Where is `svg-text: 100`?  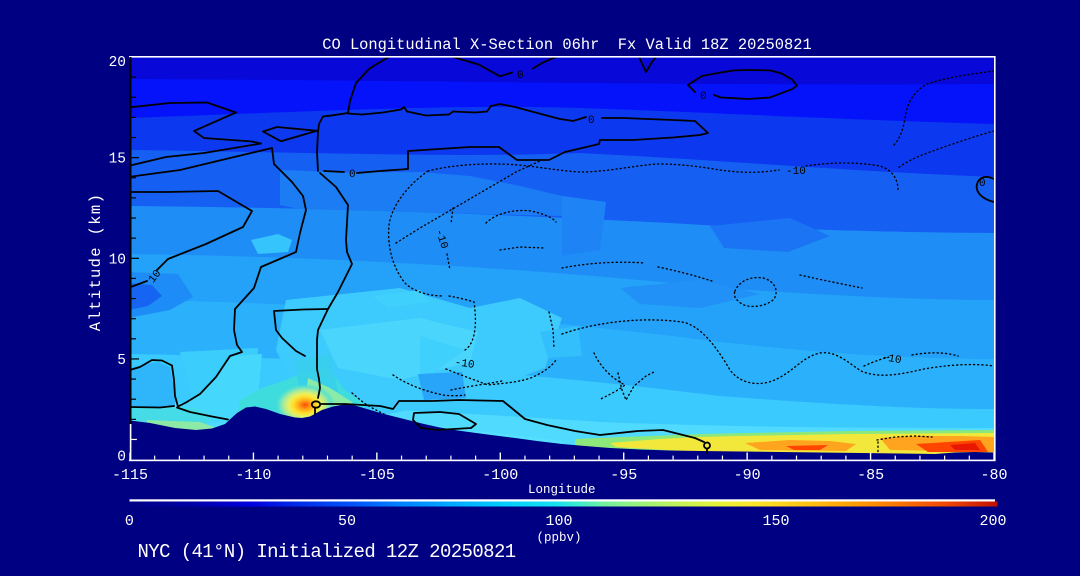
svg-text: 100 is located at coordinates (558, 521).